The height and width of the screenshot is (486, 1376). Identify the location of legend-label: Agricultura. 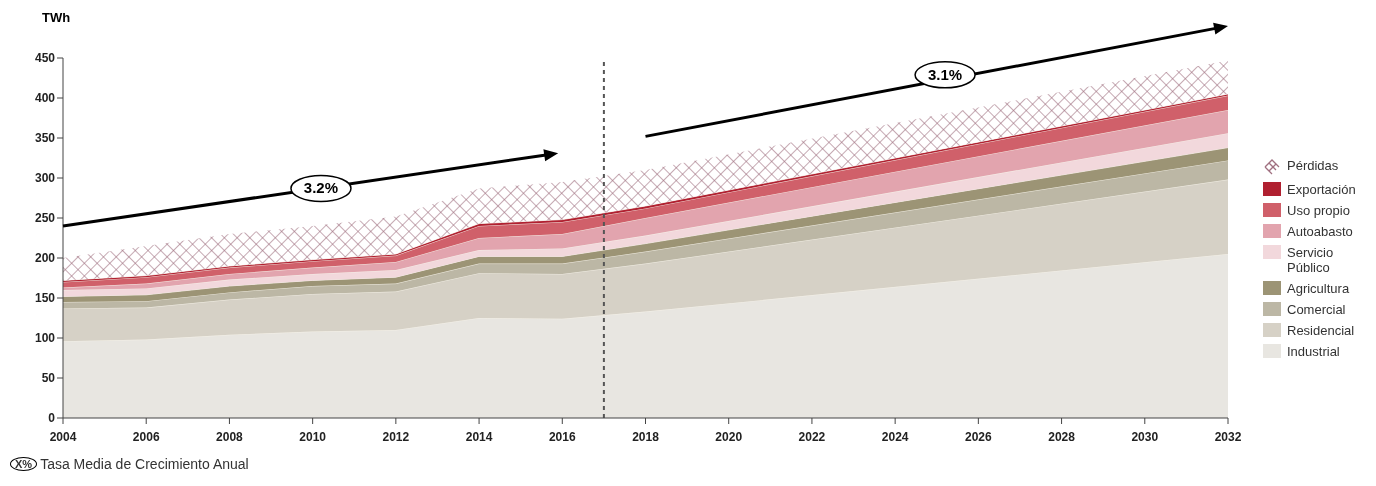
(1319, 288).